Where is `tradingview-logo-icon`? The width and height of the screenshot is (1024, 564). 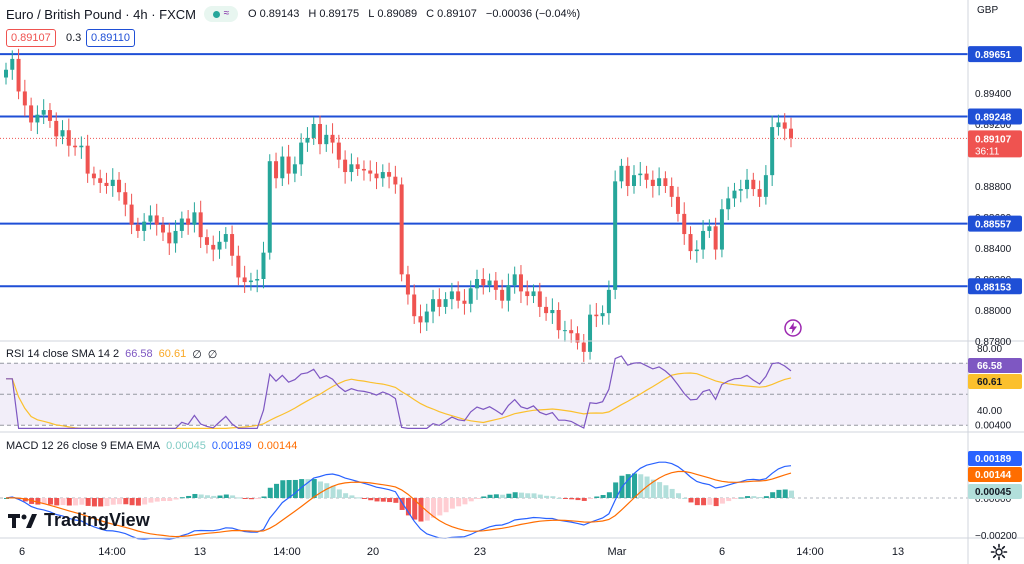 tradingview-logo-icon is located at coordinates (22, 520).